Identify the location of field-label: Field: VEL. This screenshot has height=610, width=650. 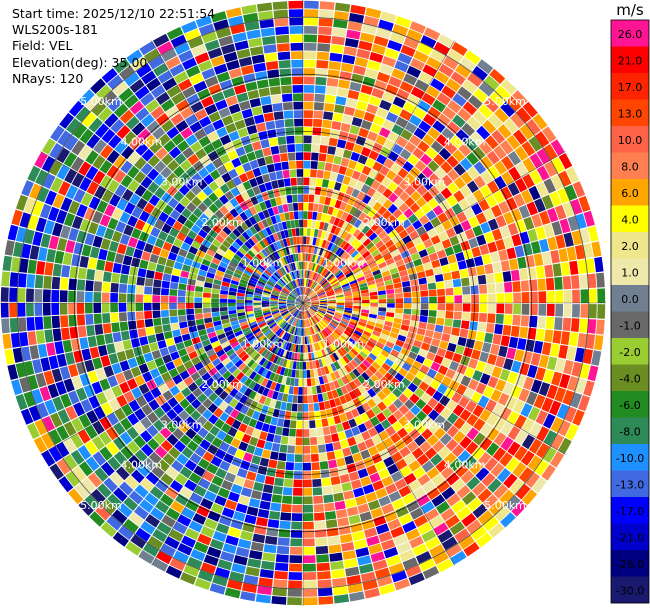
(42, 46).